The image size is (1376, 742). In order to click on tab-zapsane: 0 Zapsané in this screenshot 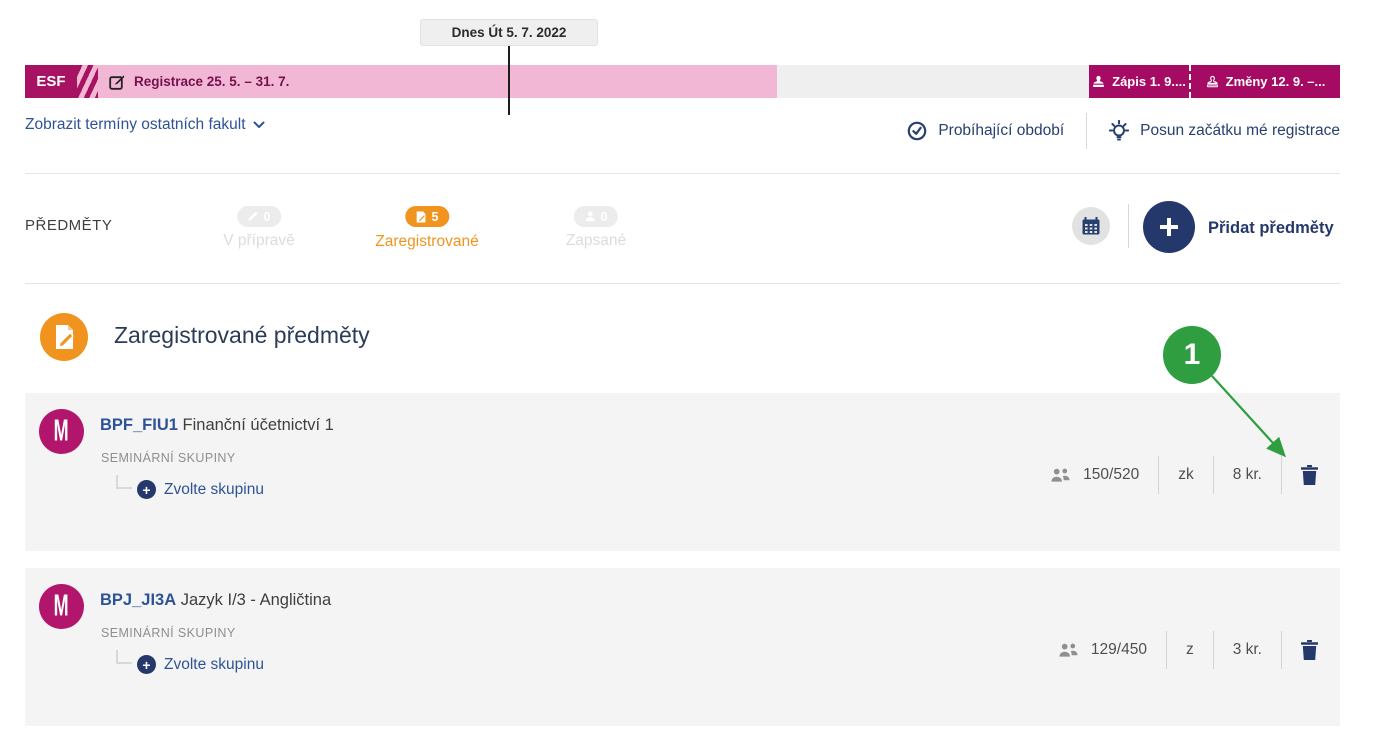, I will do `click(596, 228)`.